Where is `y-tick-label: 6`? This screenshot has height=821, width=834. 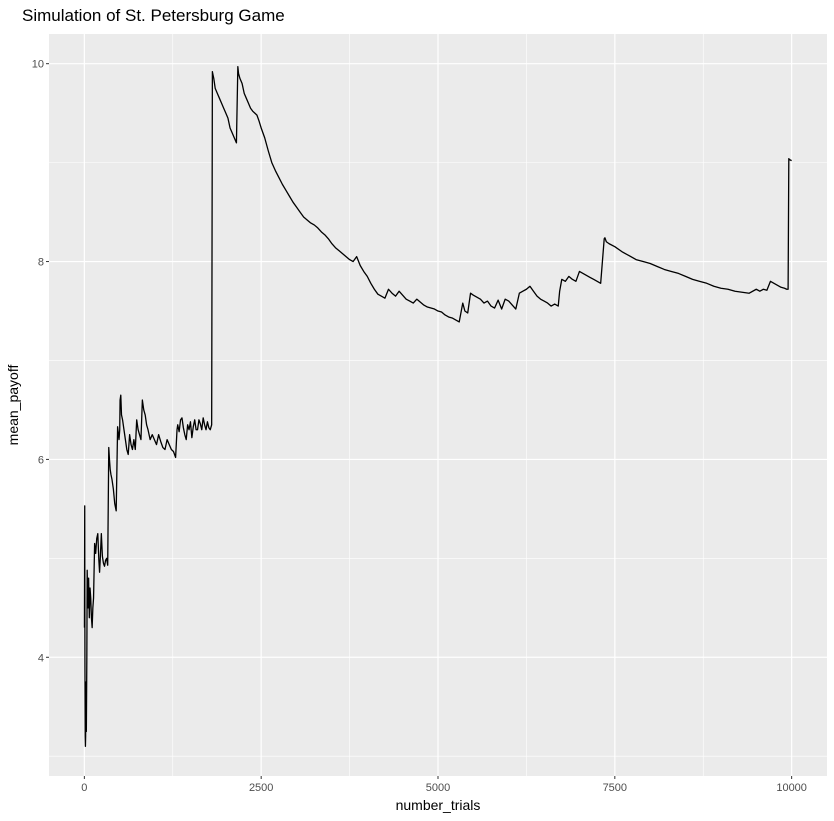
y-tick-label: 6 is located at coordinates (41, 460).